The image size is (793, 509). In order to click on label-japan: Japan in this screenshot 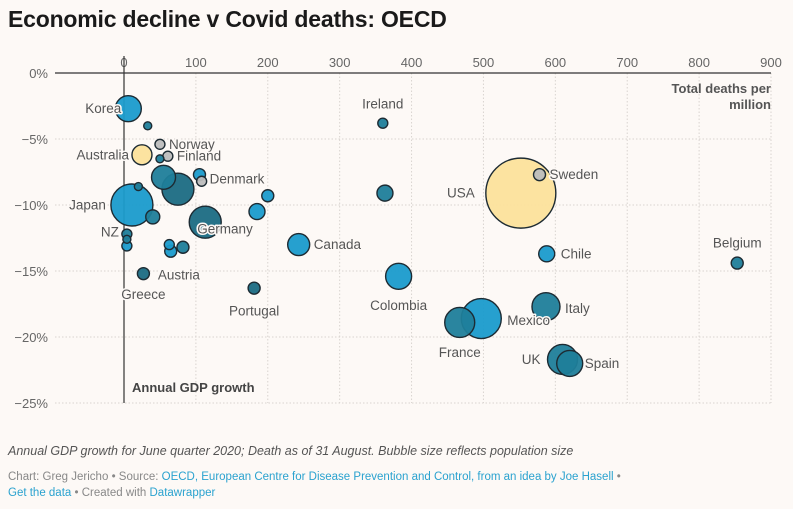, I will do `click(87, 205)`.